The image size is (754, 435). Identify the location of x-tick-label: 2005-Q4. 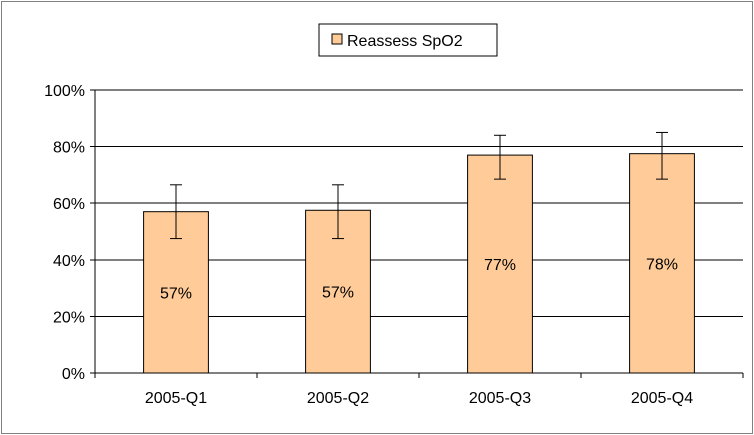
(662, 398).